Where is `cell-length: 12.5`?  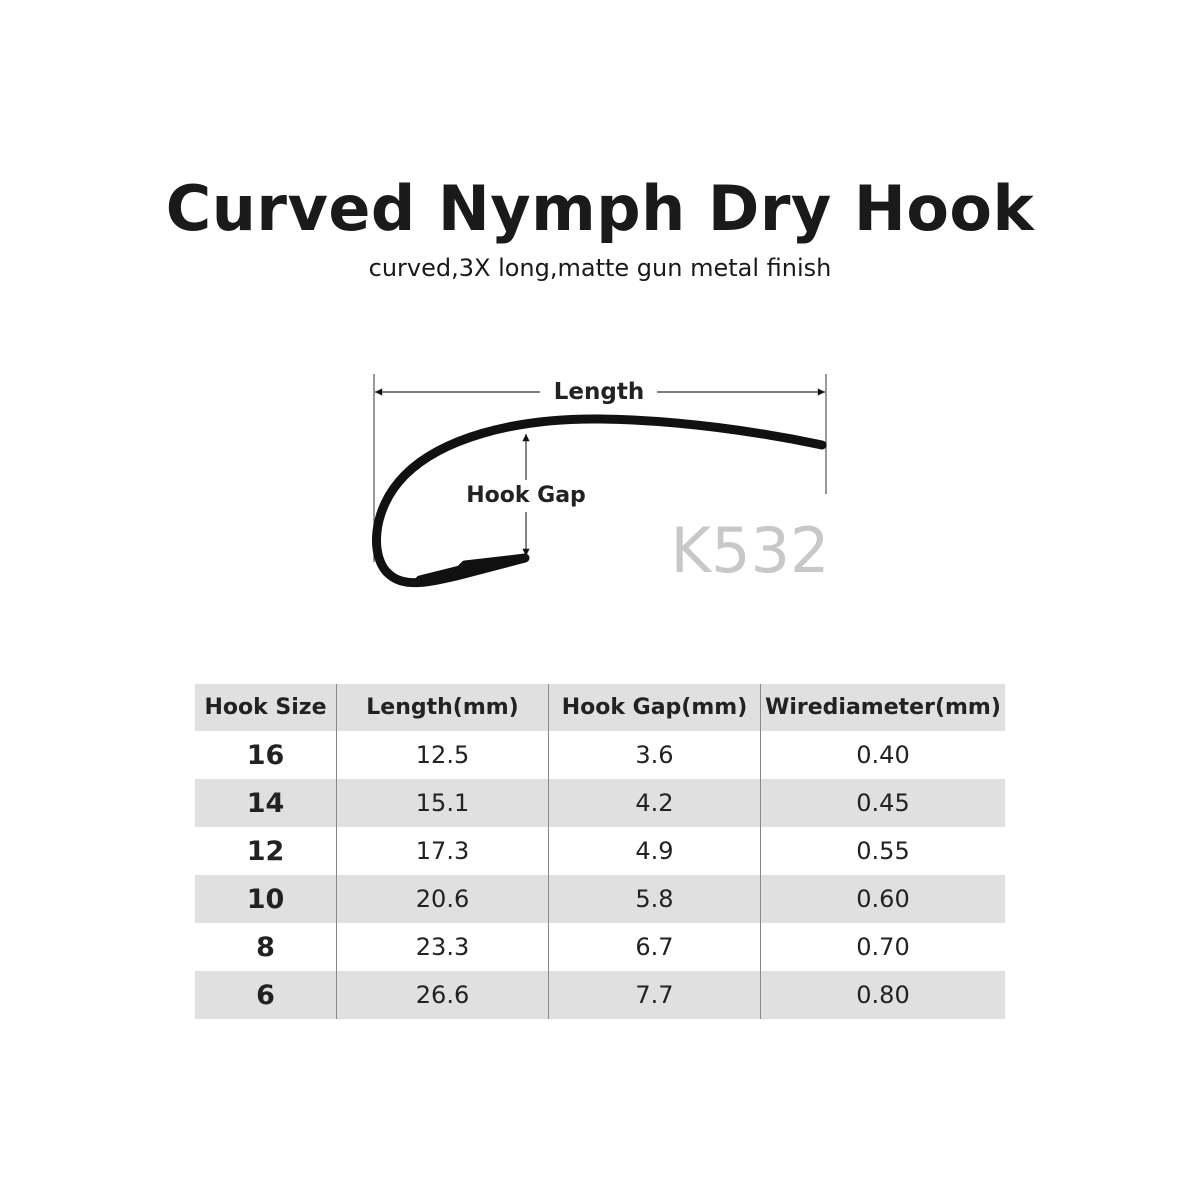
cell-length: 12.5 is located at coordinates (442, 755).